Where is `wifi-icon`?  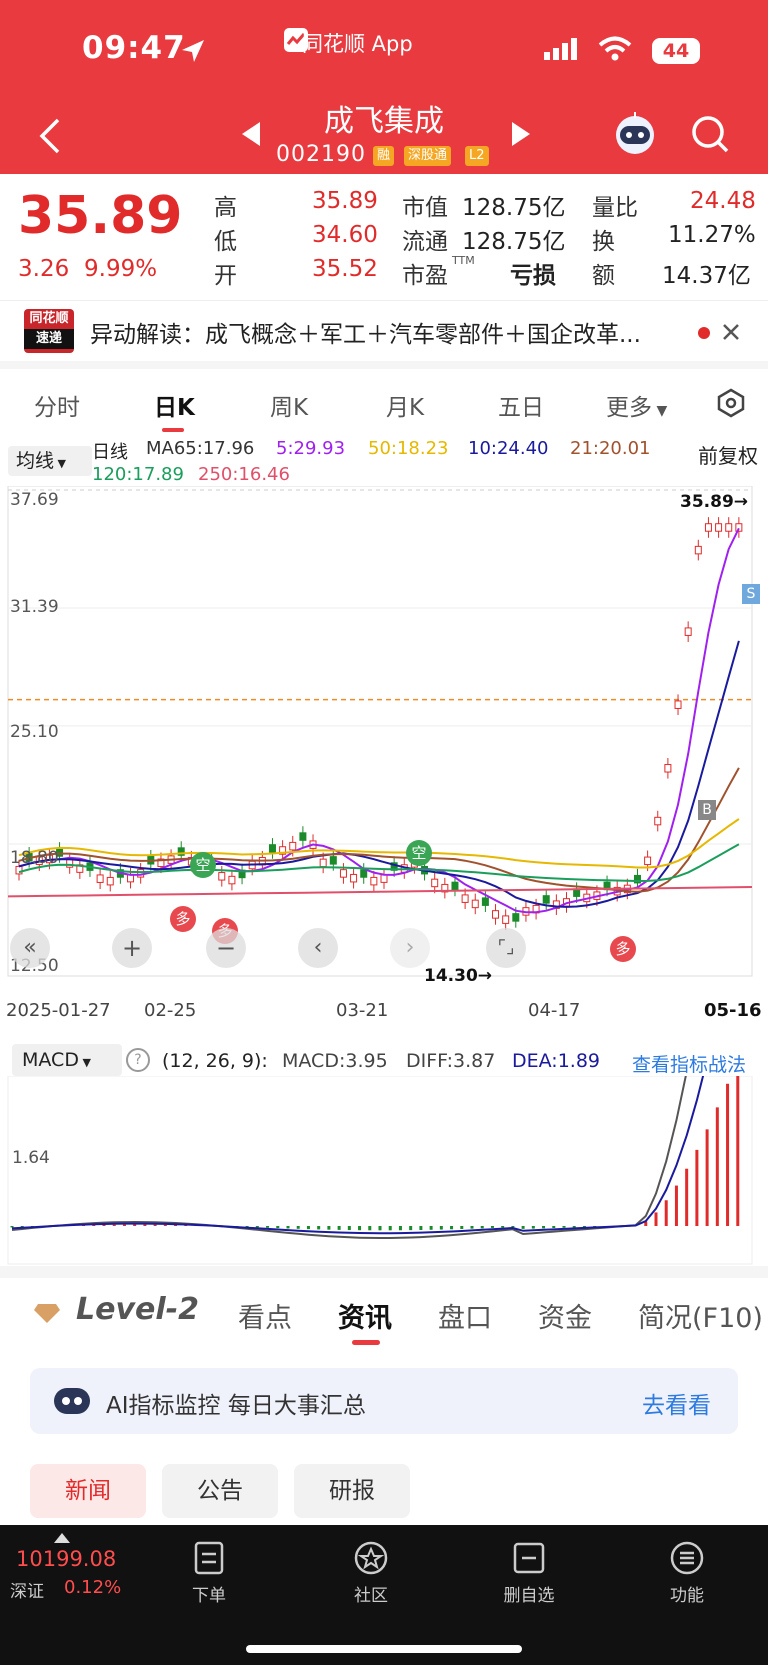 wifi-icon is located at coordinates (615, 48).